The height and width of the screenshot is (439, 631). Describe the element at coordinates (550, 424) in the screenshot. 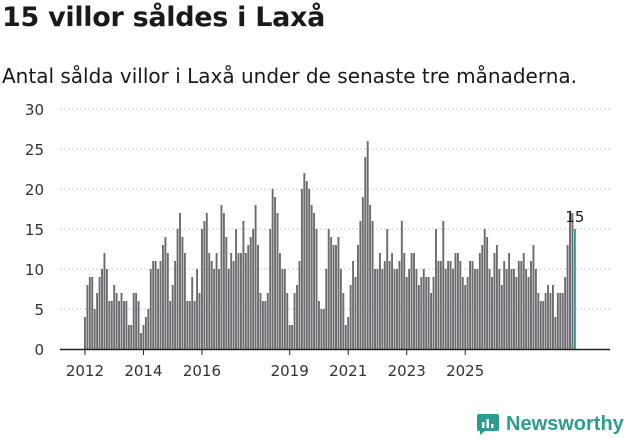

I see `newsworthy-logo: Newsworthy` at that location.